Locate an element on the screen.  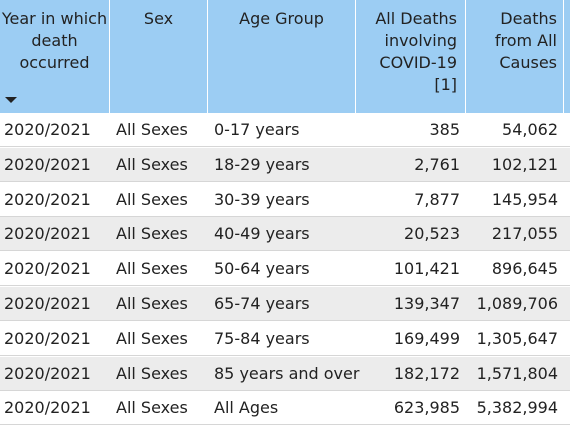
cell-covid-deaths: 7,877 is located at coordinates (437, 199).